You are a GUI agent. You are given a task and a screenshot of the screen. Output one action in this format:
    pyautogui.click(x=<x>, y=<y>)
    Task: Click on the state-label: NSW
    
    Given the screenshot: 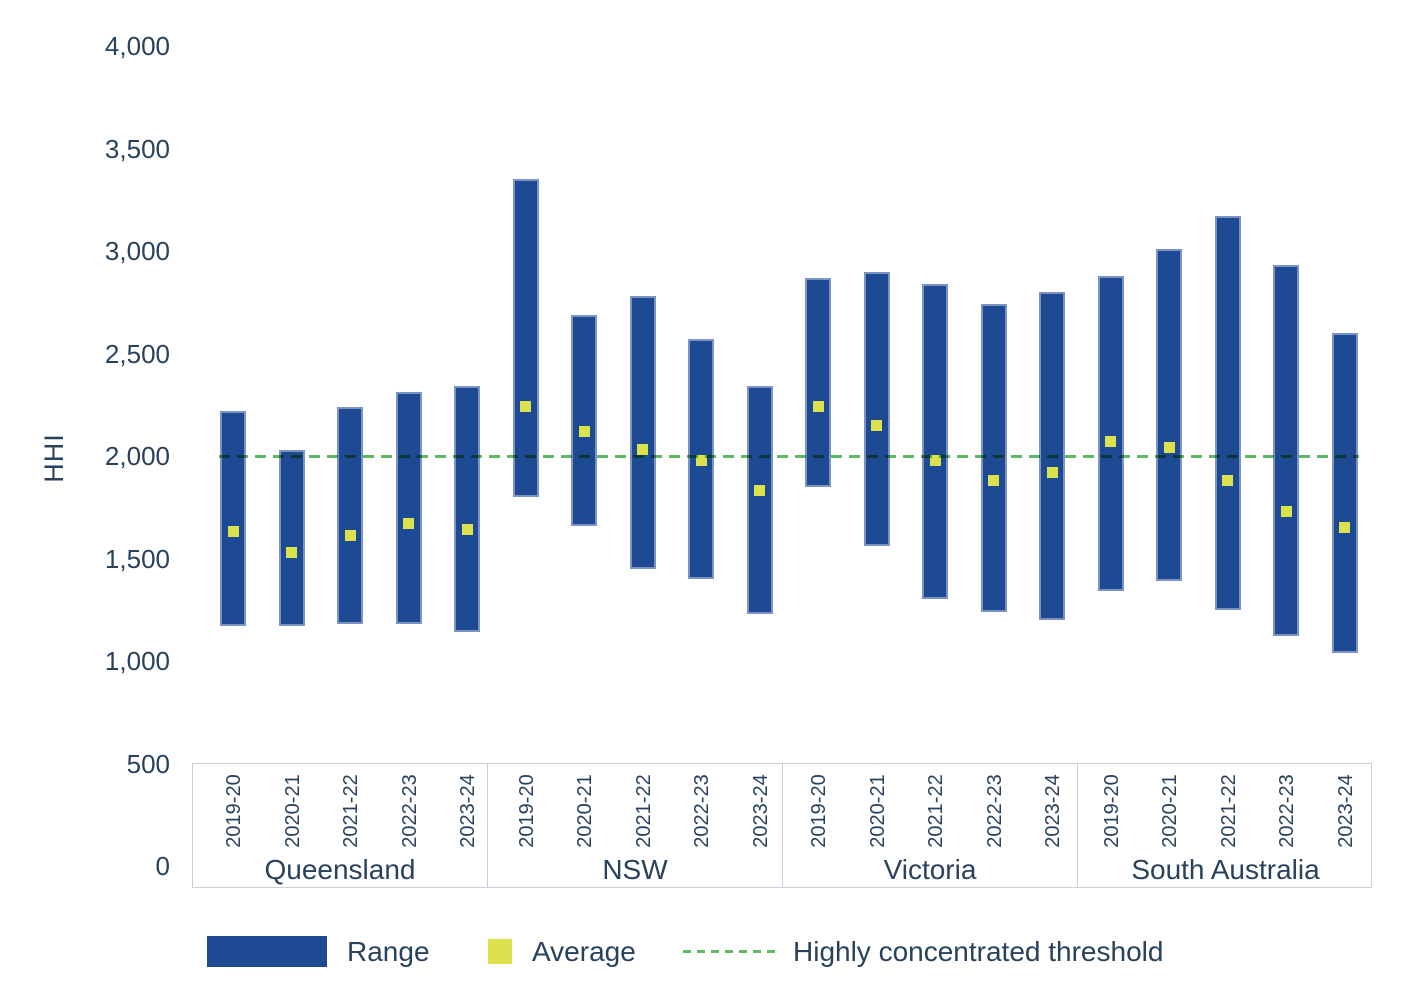 What is the action you would take?
    pyautogui.click(x=635, y=869)
    